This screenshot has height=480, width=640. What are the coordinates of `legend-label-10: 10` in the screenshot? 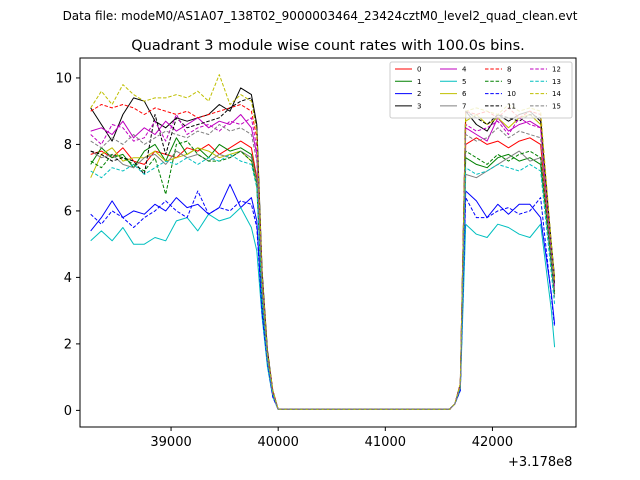 It's located at (511, 94).